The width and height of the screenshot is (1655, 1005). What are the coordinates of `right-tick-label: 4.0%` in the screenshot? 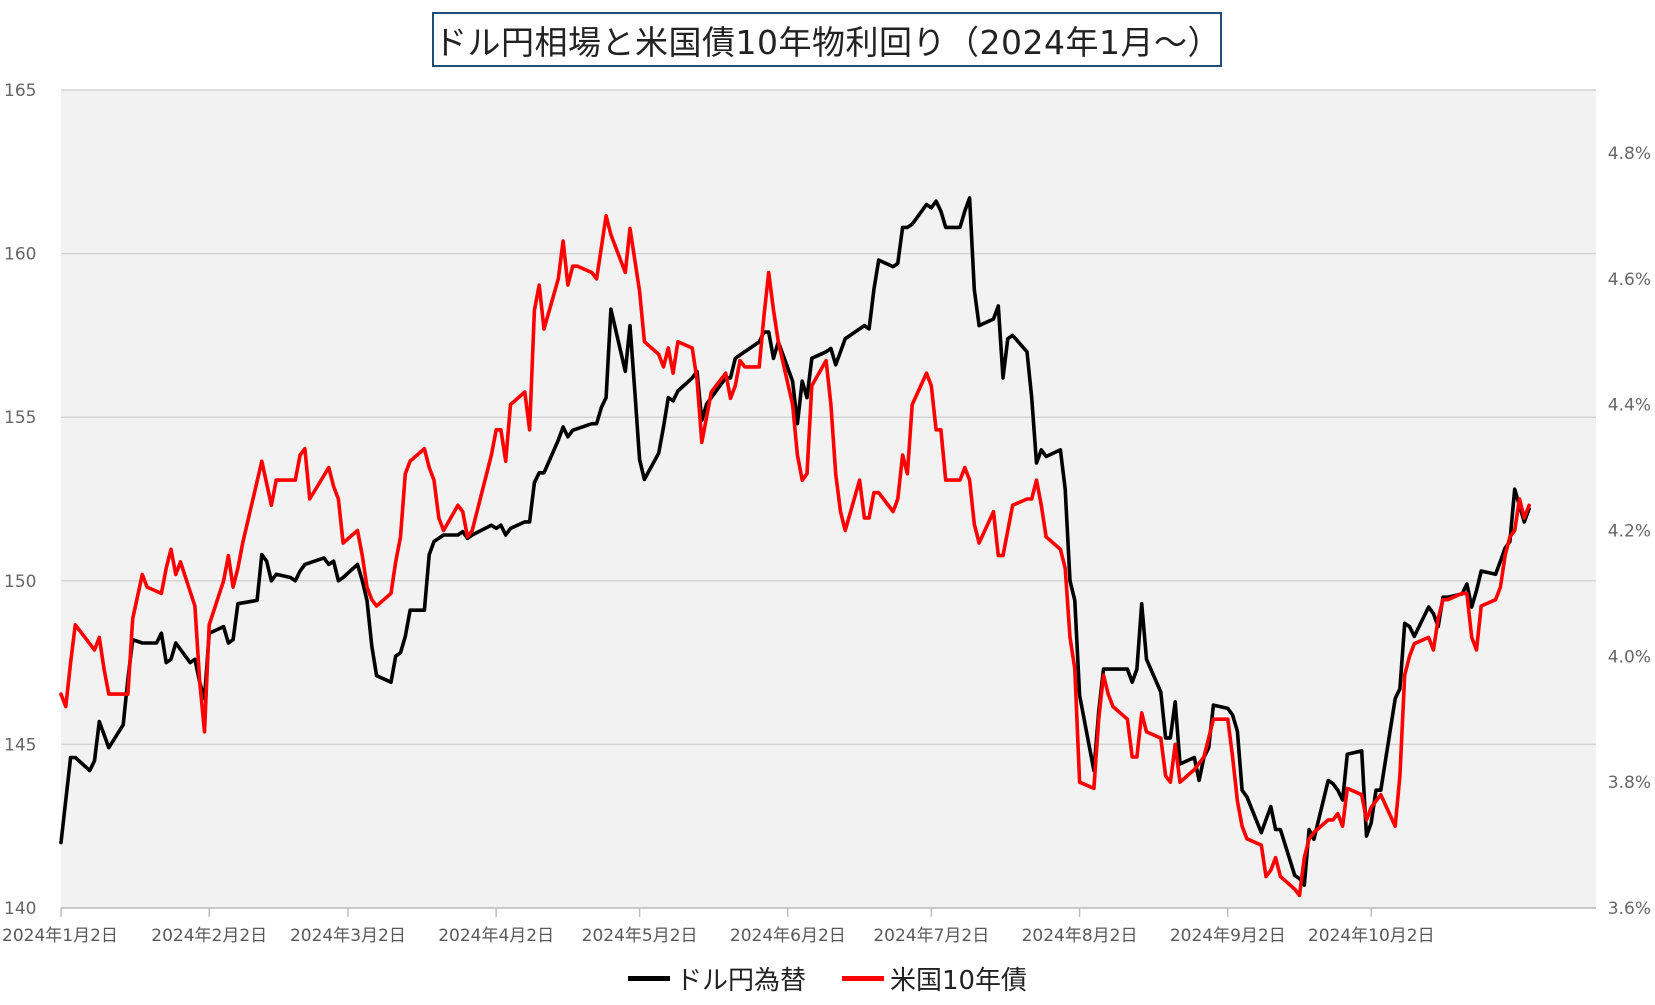 It's located at (1629, 657).